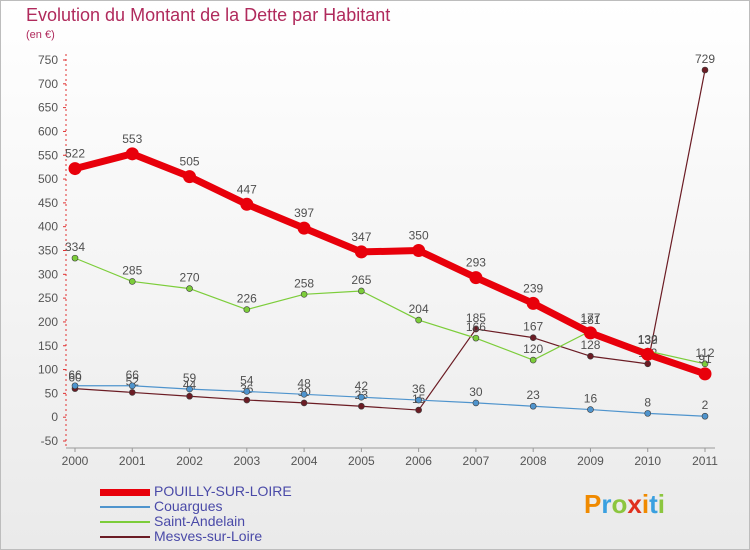 The width and height of the screenshot is (750, 550). I want to click on logo-letter: P, so click(593, 504).